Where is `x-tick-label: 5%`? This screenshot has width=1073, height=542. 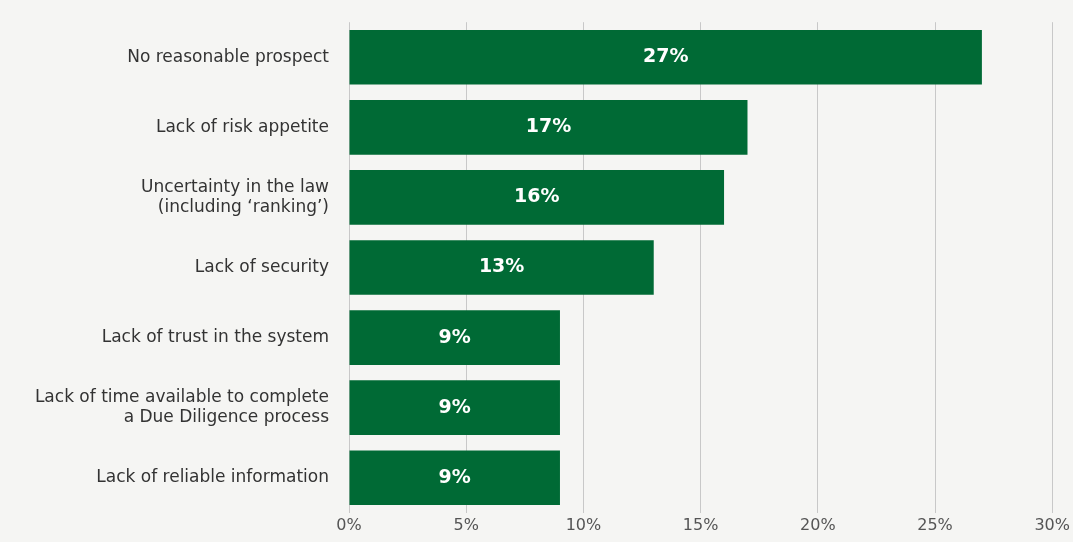 x-tick-label: 5% is located at coordinates (466, 524).